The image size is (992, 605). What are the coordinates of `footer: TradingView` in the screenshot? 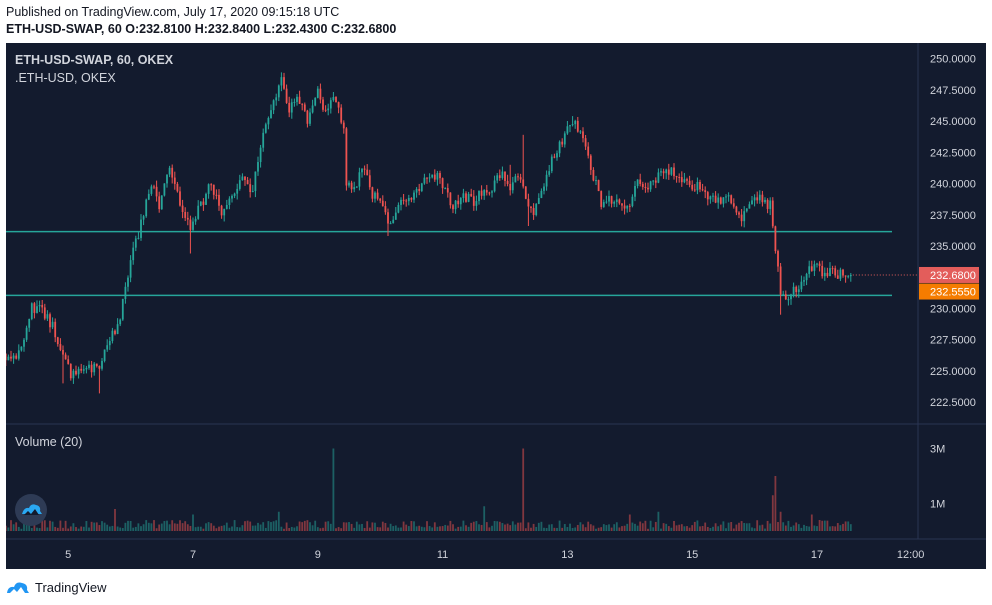 It's located at (56, 587).